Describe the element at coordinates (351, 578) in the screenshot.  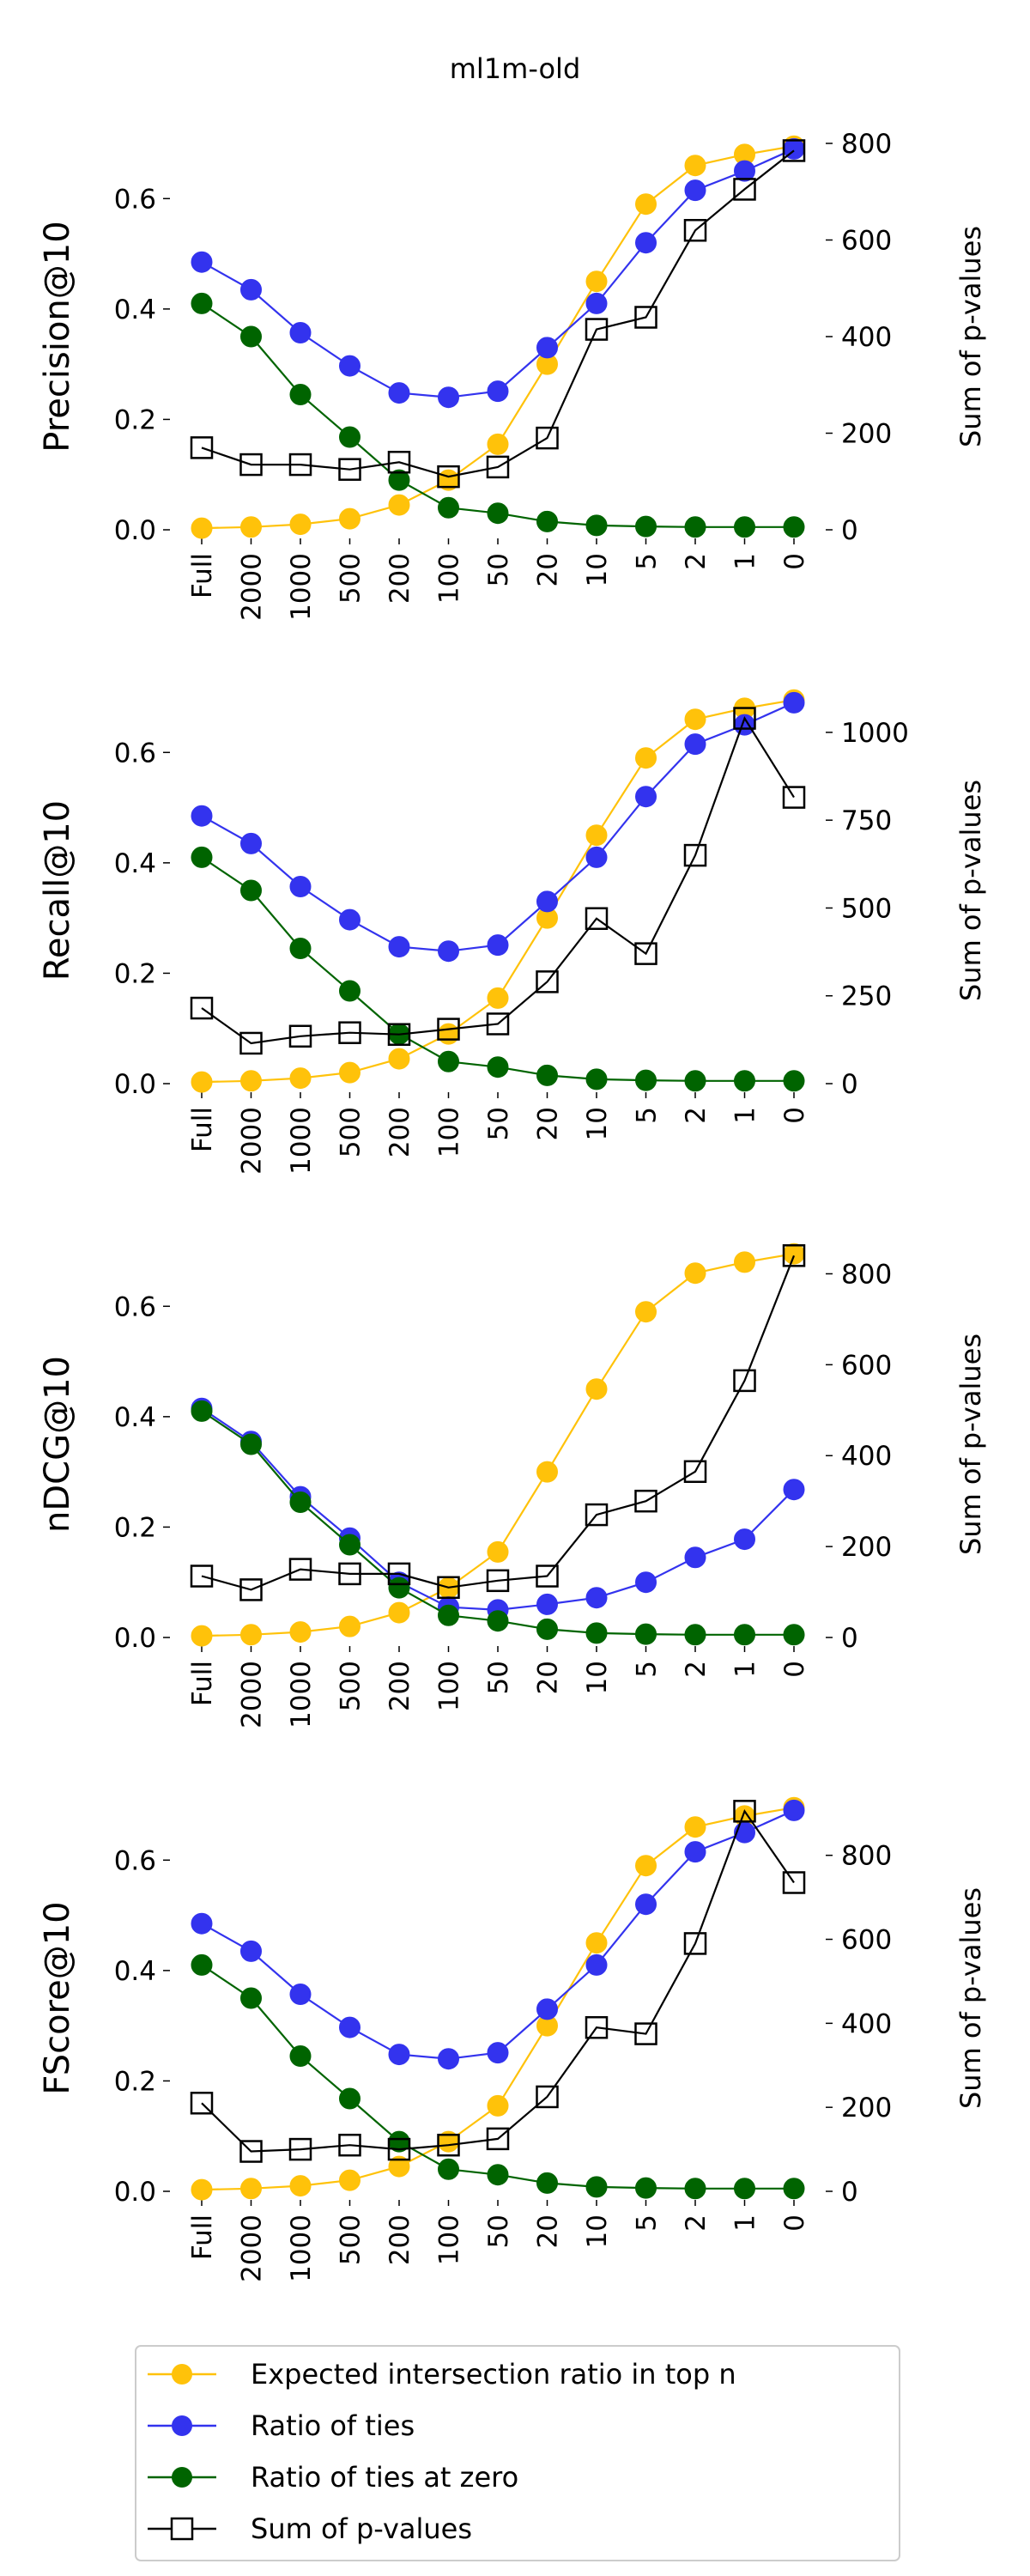
I see `x-tick-label: 500` at that location.